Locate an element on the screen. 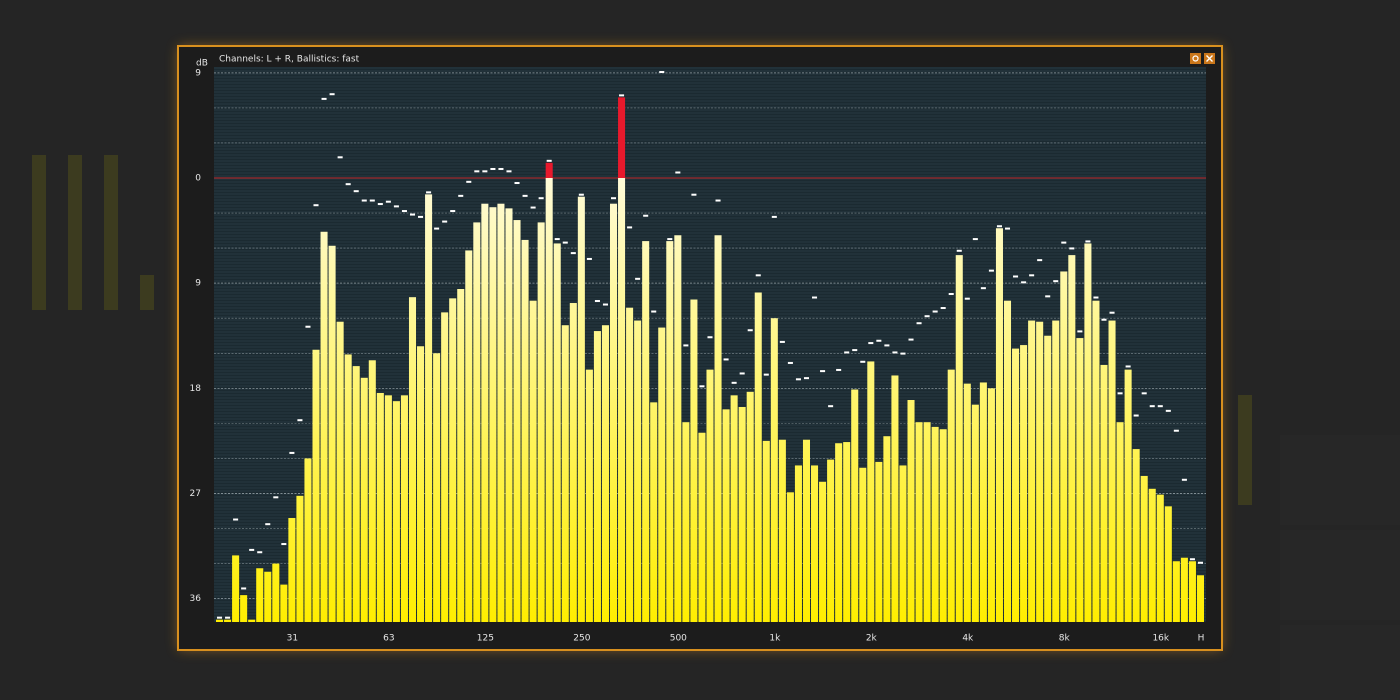 Image resolution: width=1400 pixels, height=700 pixels. window-title: Channels: L + R, Ballistics: fast is located at coordinates (289, 60).